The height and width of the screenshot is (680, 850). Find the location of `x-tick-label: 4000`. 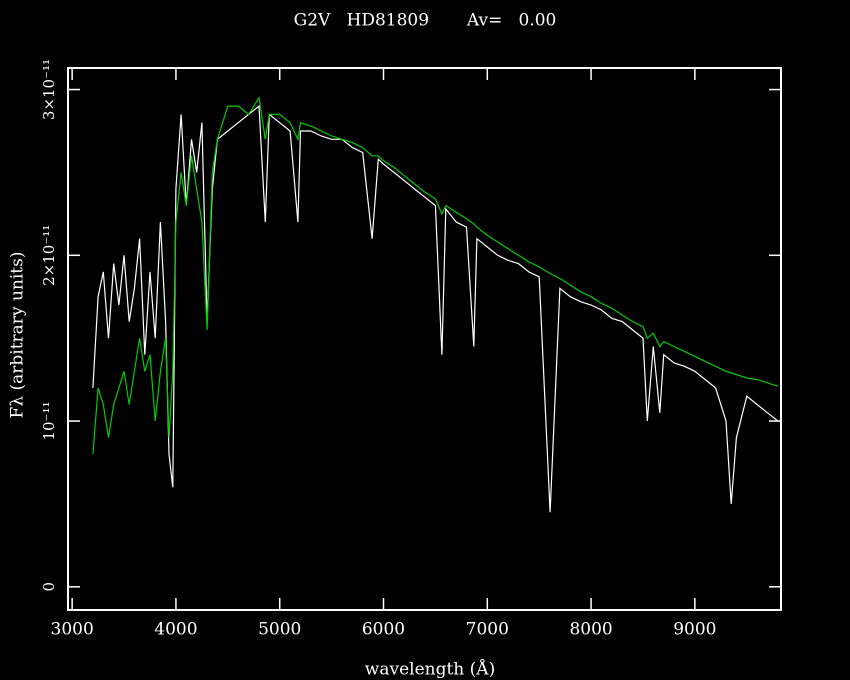

x-tick-label: 4000 is located at coordinates (175, 630).